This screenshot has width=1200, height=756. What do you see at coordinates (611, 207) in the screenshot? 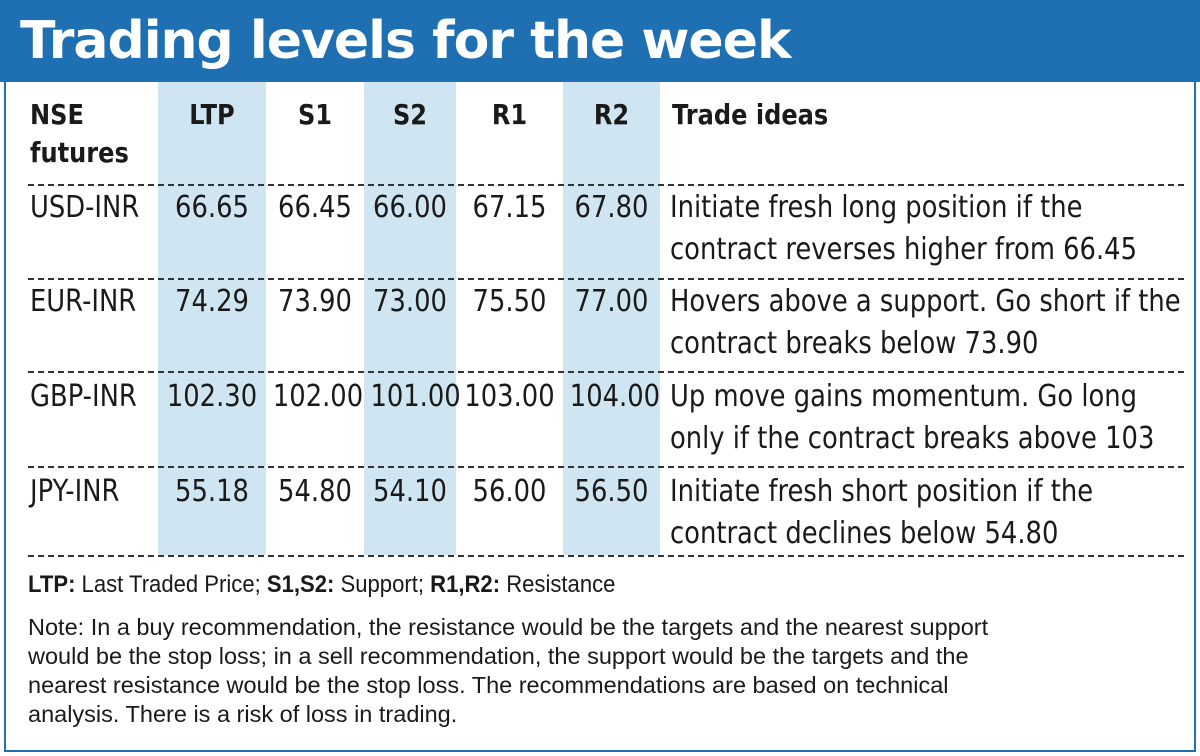
I see `r2-value: 67.80` at bounding box center [611, 207].